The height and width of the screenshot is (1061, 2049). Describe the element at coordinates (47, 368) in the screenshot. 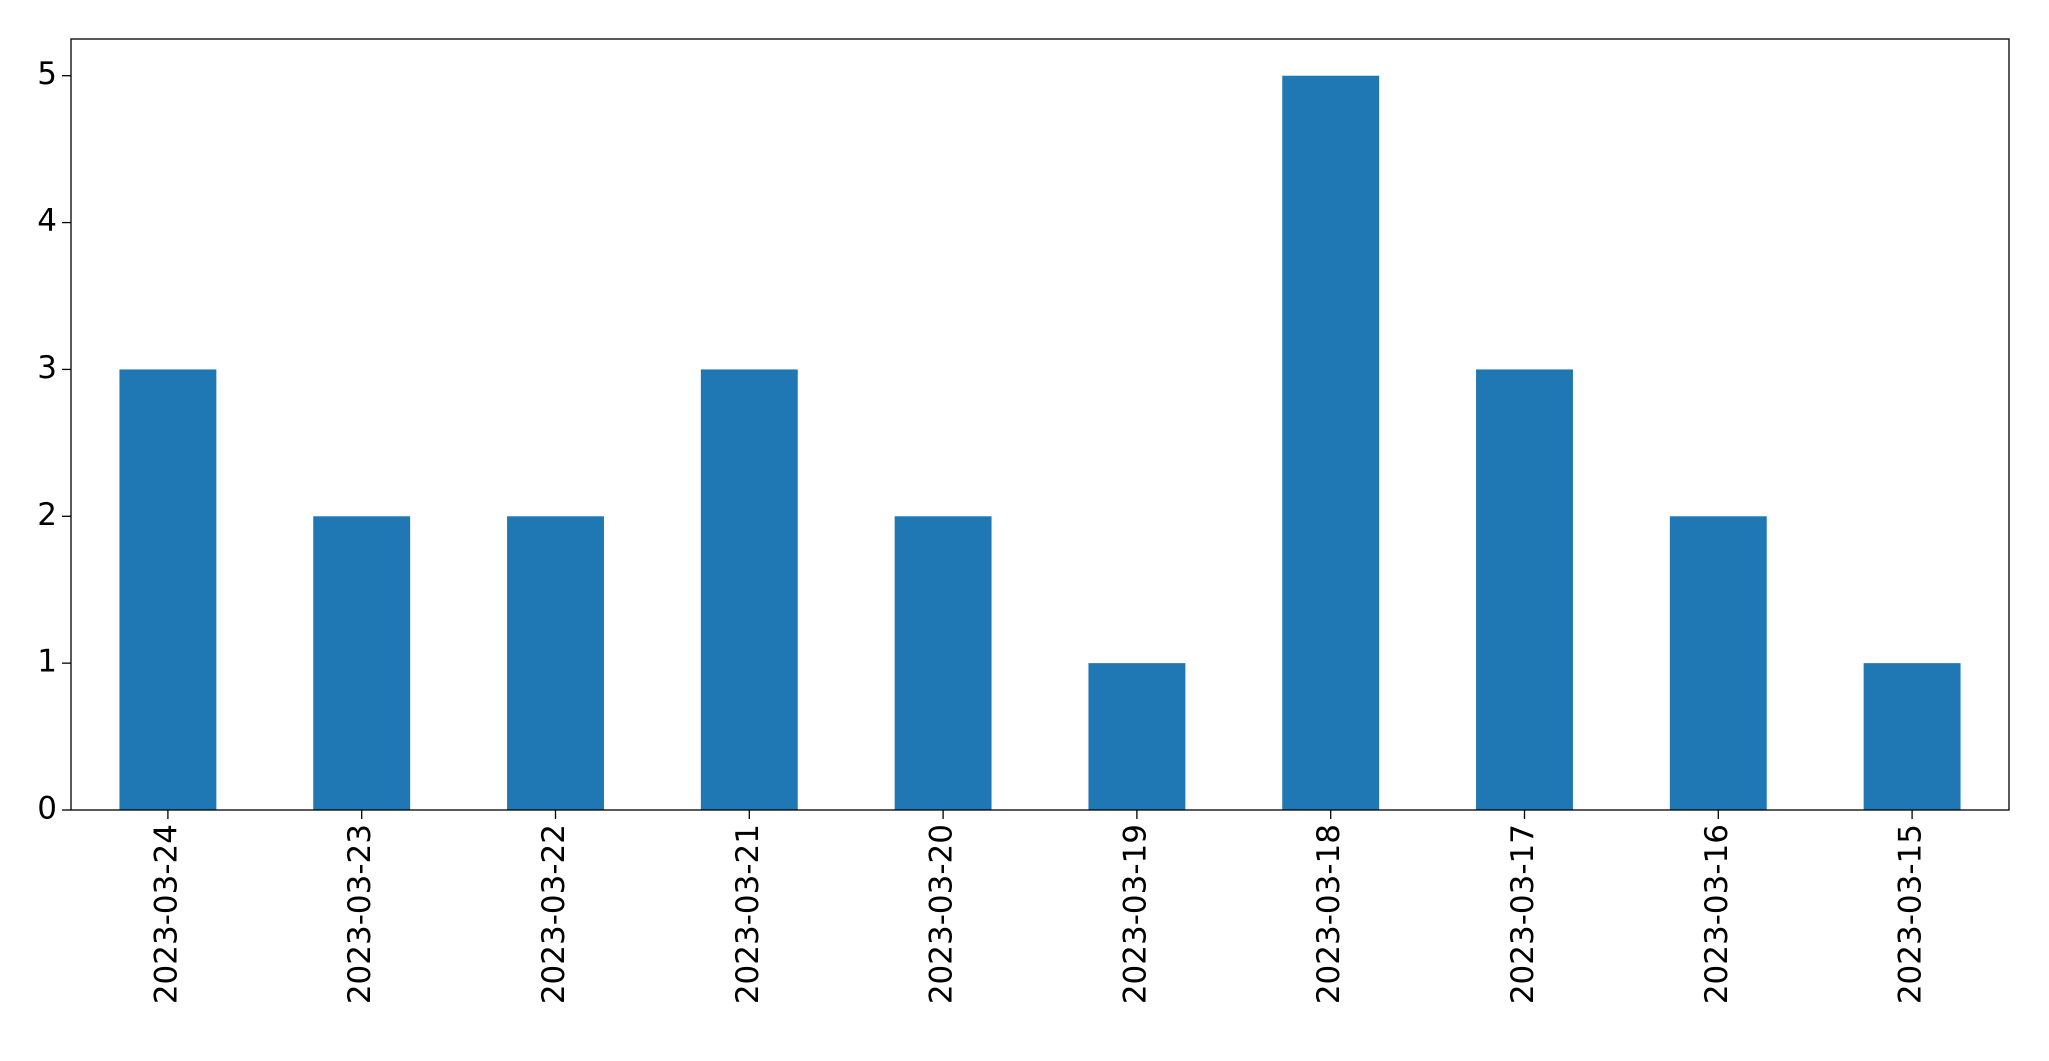

I see `y-tick-label: 3` at that location.